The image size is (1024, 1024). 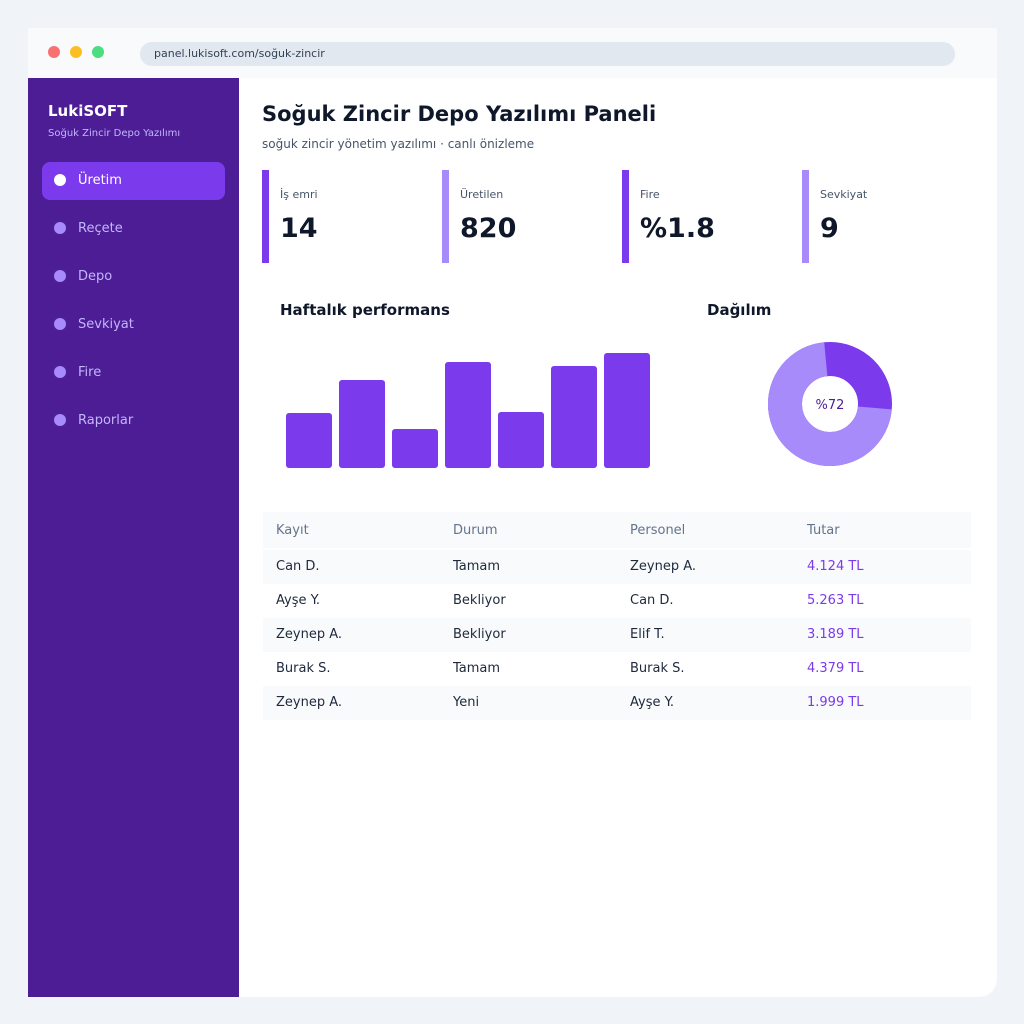 What do you see at coordinates (98, 52) in the screenshot?
I see `max-dot` at bounding box center [98, 52].